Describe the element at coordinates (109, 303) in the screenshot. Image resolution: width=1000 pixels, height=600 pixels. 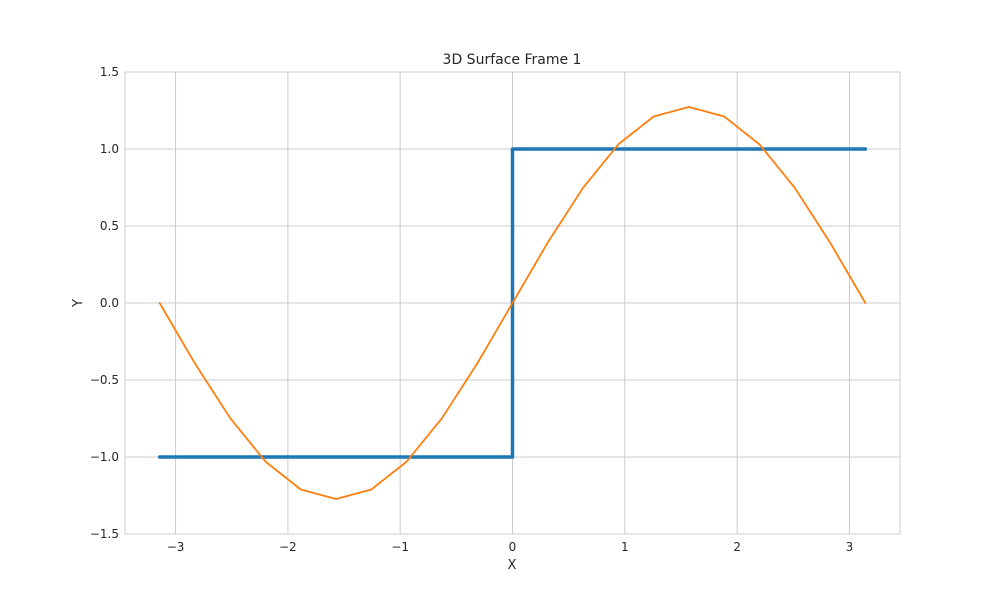
I see `y-tick-label: 0.0` at that location.